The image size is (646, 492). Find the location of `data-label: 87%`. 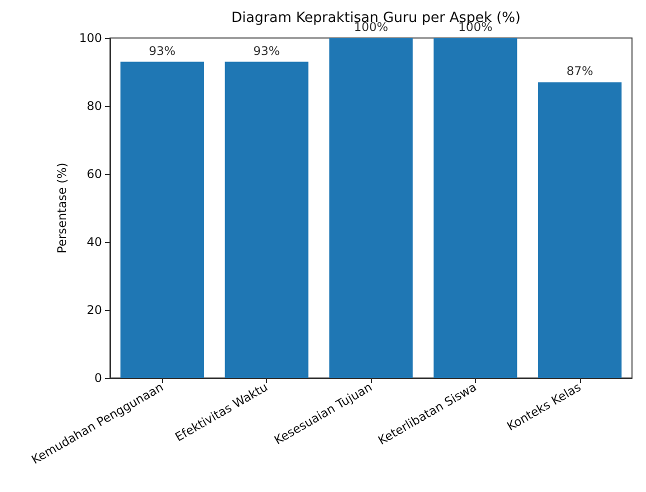

data-label: 87% is located at coordinates (580, 71).